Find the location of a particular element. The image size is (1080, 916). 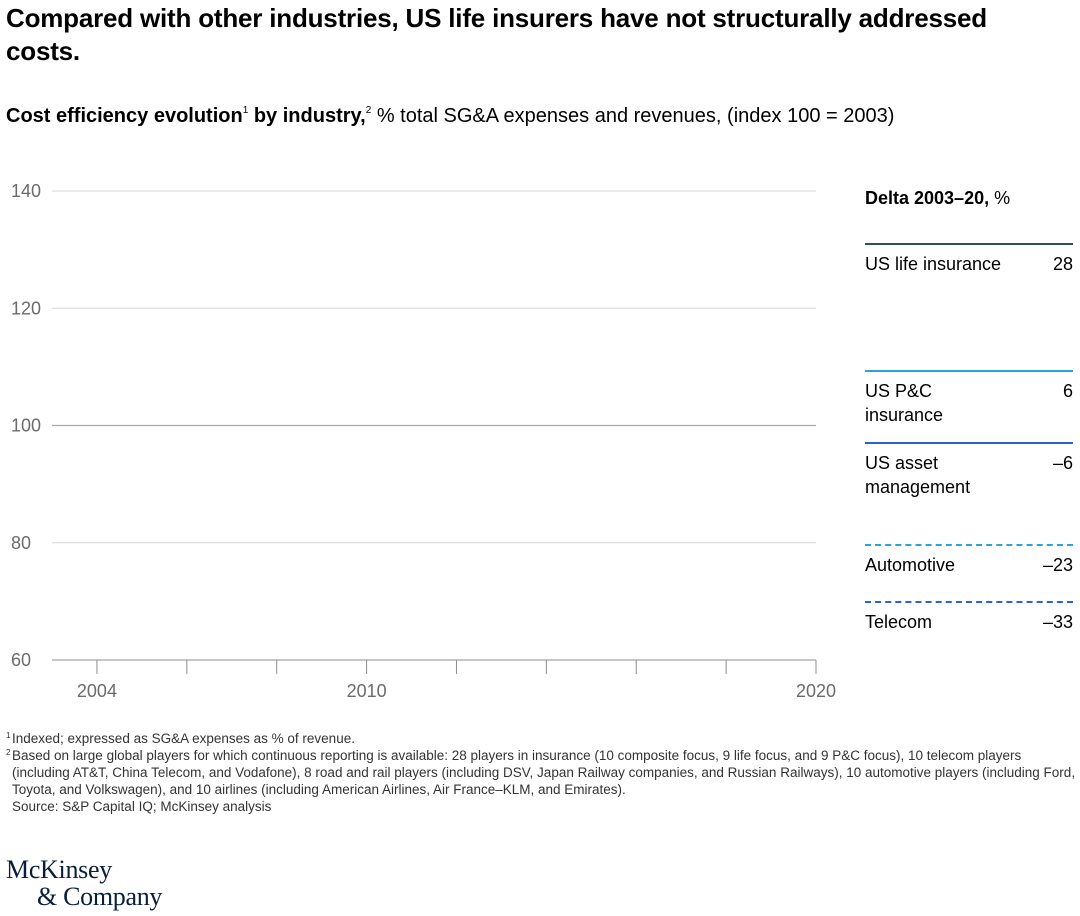

y-tick-label-80: 80 is located at coordinates (21, 543).